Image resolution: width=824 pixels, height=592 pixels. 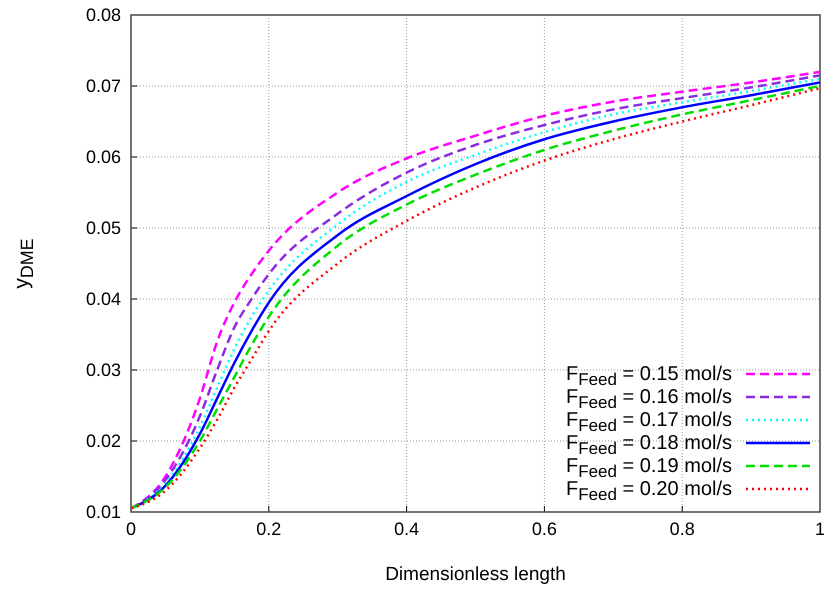 What do you see at coordinates (131, 528) in the screenshot?
I see `x-tick-label: 0` at bounding box center [131, 528].